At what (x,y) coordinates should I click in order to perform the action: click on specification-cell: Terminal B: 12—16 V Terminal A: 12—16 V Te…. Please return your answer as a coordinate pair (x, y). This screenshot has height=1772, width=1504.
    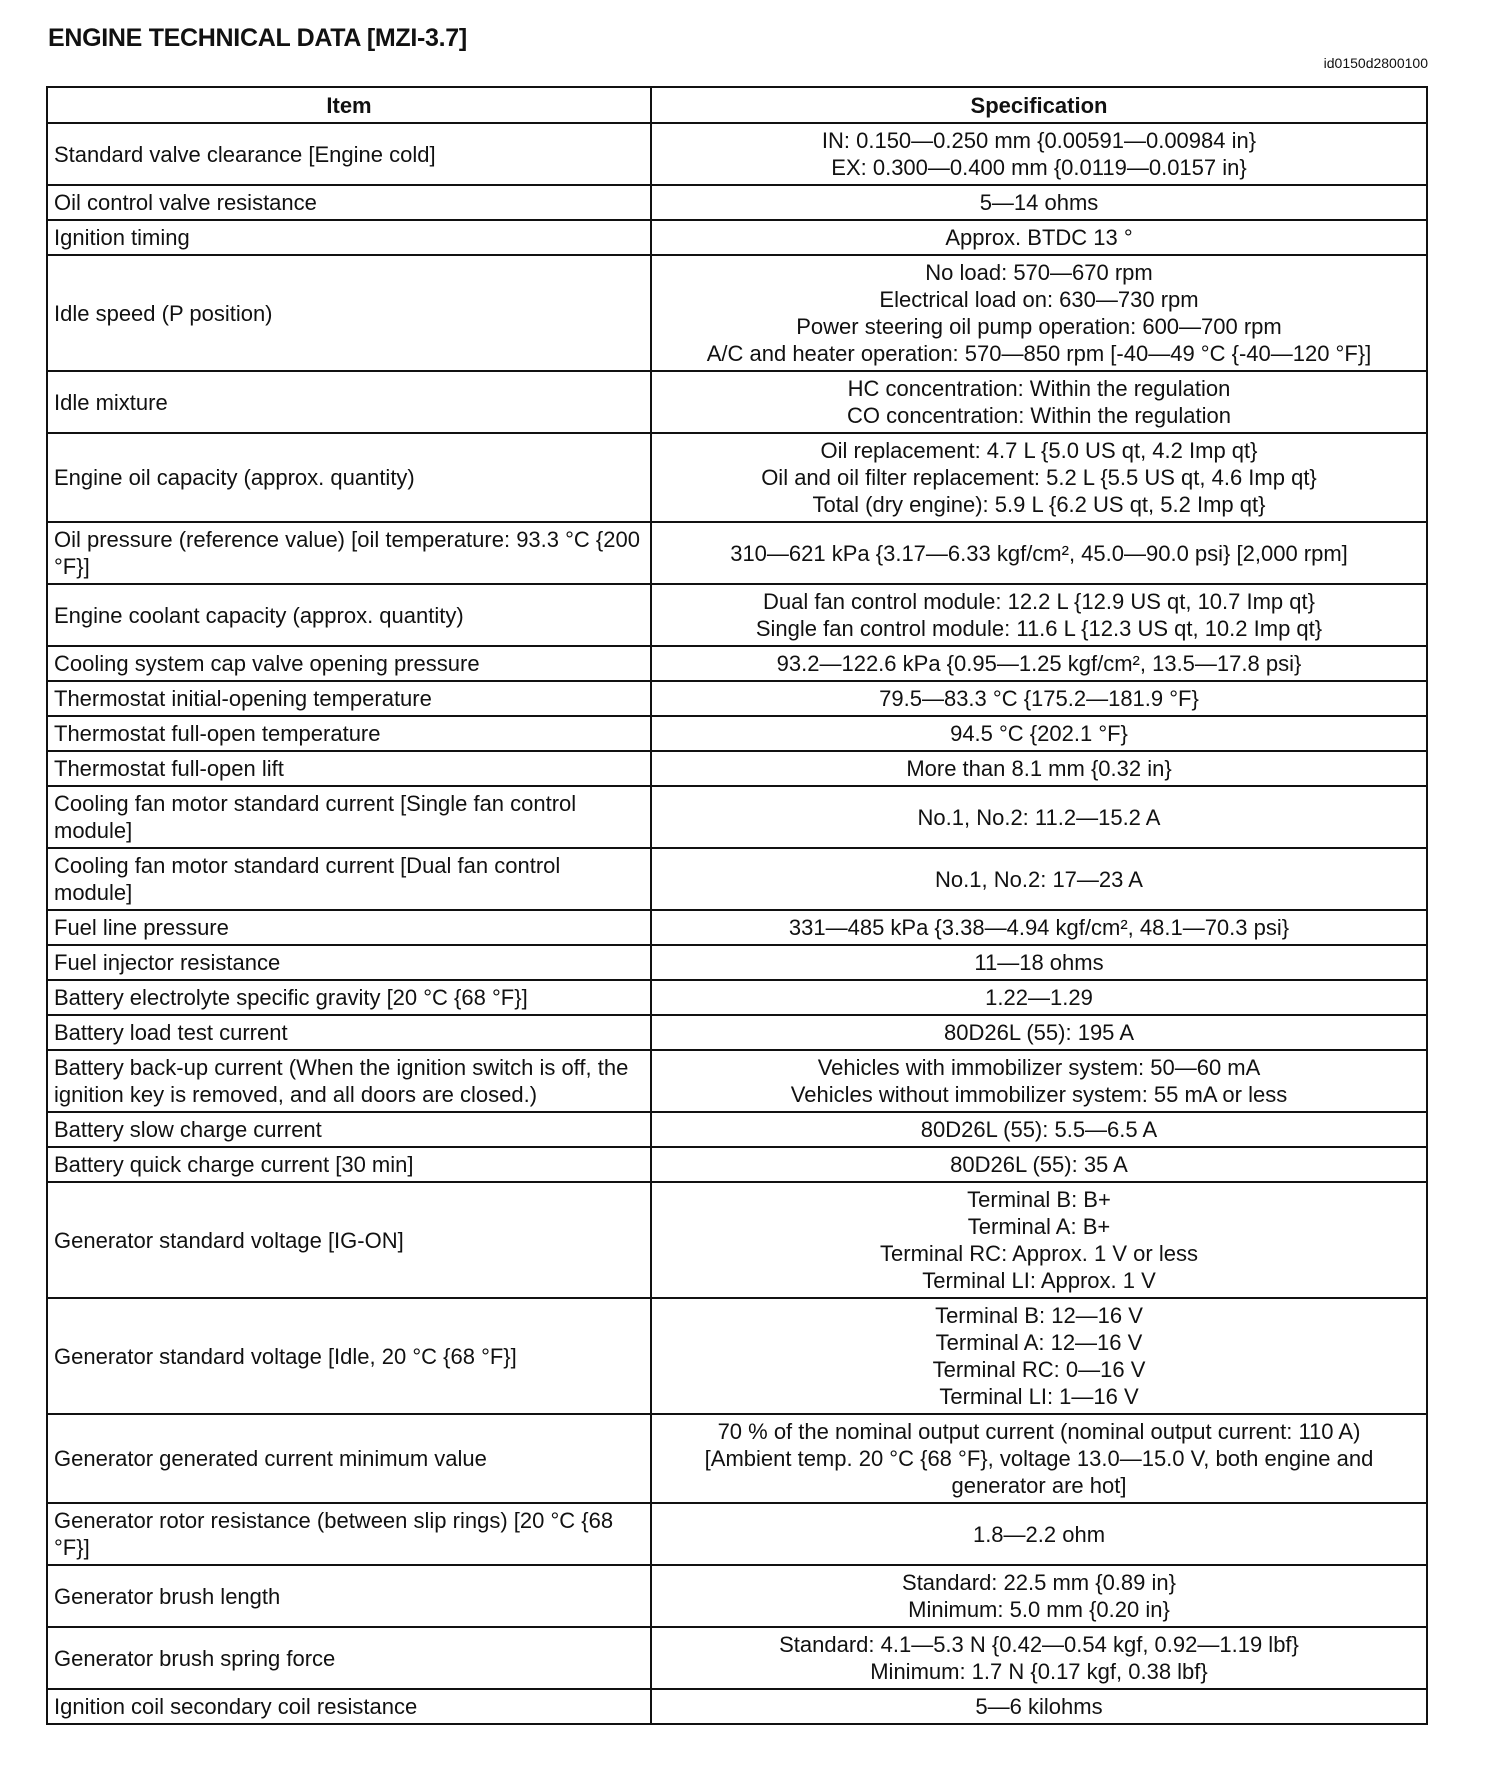
    Looking at the image, I should click on (1039, 1356).